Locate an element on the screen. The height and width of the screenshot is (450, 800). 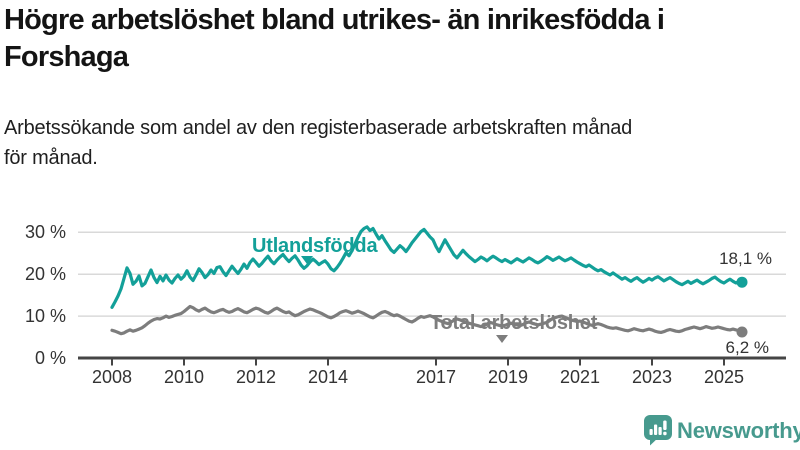
series-label-utlandsfodda: Utlandsfödda is located at coordinates (315, 246).